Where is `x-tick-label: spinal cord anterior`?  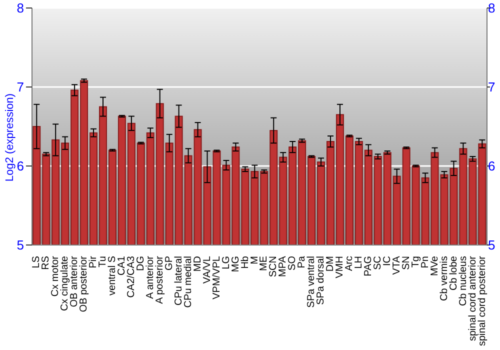 x-tick-label: spinal cord anterior is located at coordinates (472, 298).